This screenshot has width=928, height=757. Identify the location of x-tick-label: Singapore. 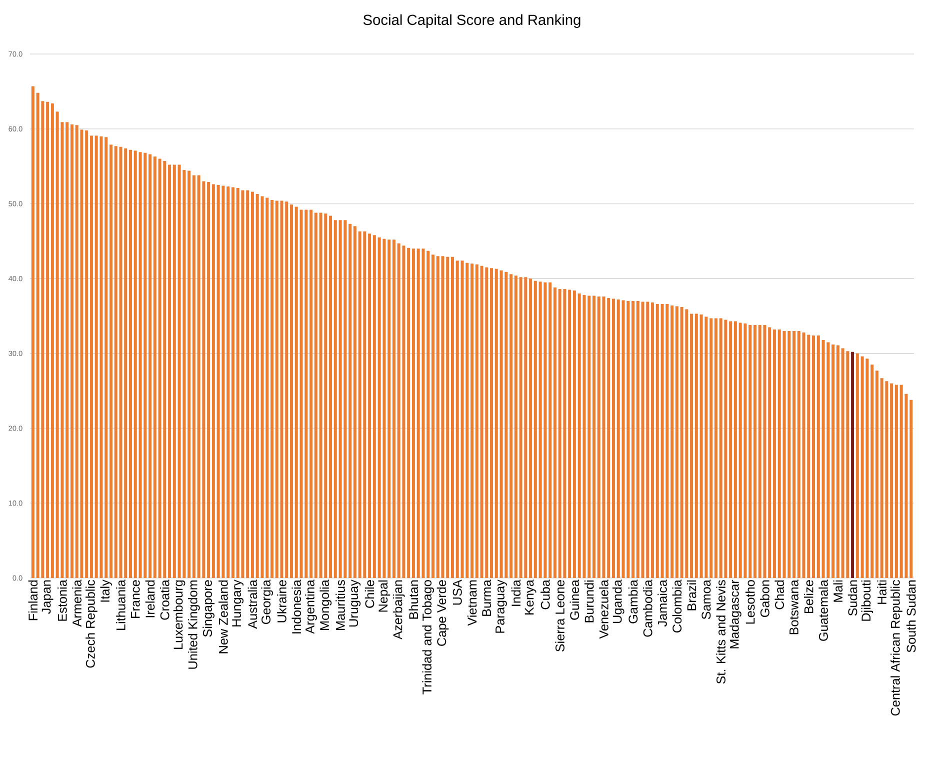
(208, 608).